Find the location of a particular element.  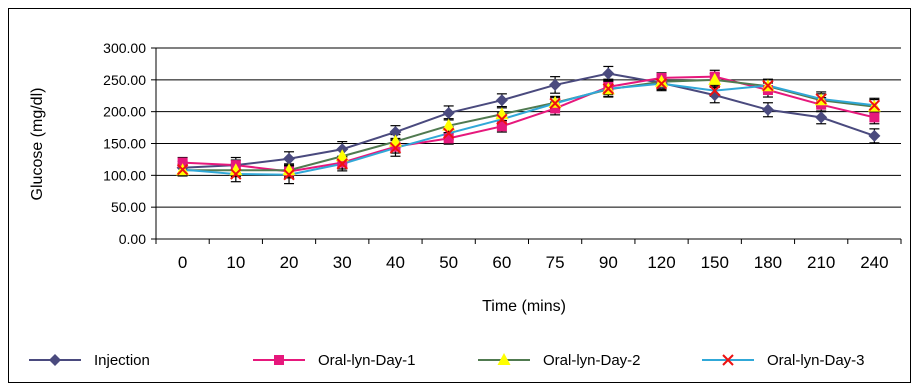

x-tick-label: 0 is located at coordinates (182, 262).